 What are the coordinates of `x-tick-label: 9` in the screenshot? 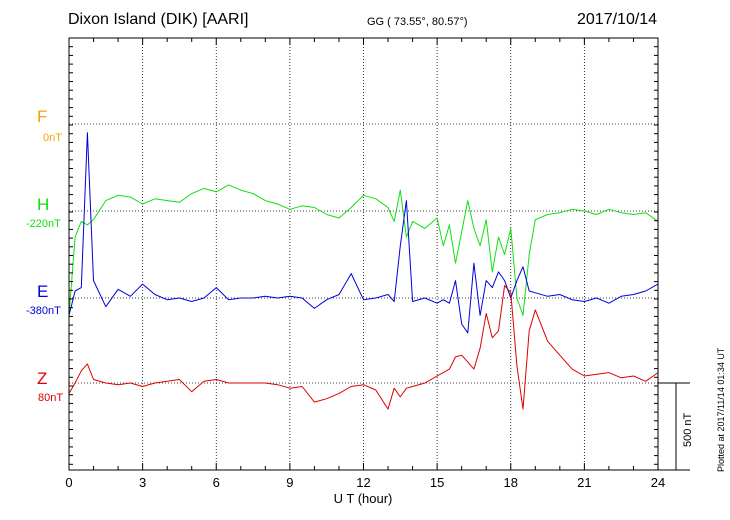 It's located at (289, 482).